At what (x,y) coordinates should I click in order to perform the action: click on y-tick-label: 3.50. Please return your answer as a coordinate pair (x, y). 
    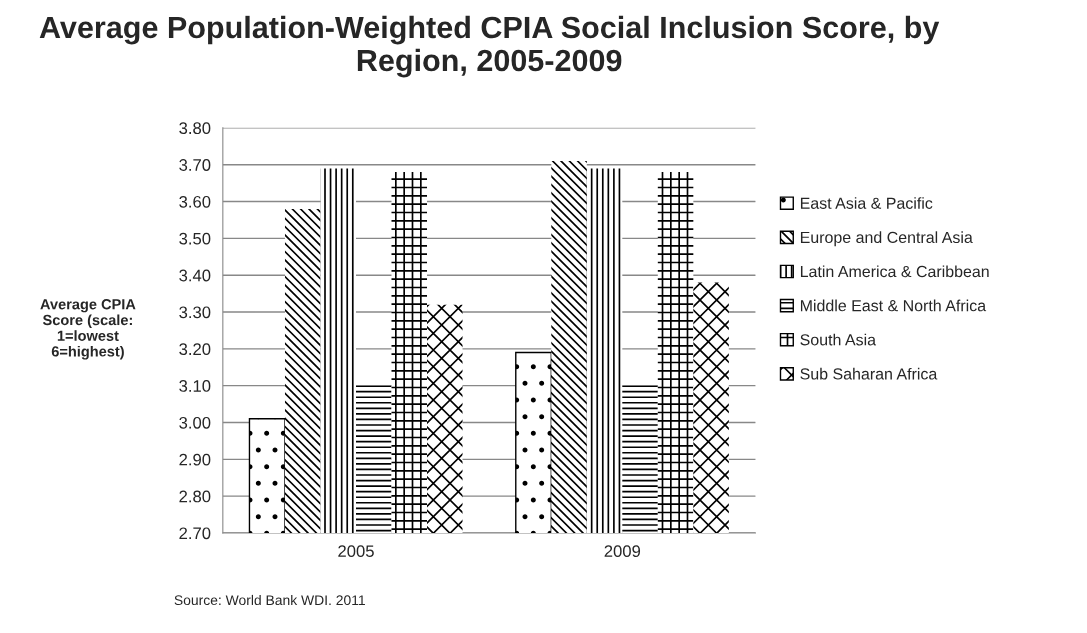
    Looking at the image, I should click on (195, 238).